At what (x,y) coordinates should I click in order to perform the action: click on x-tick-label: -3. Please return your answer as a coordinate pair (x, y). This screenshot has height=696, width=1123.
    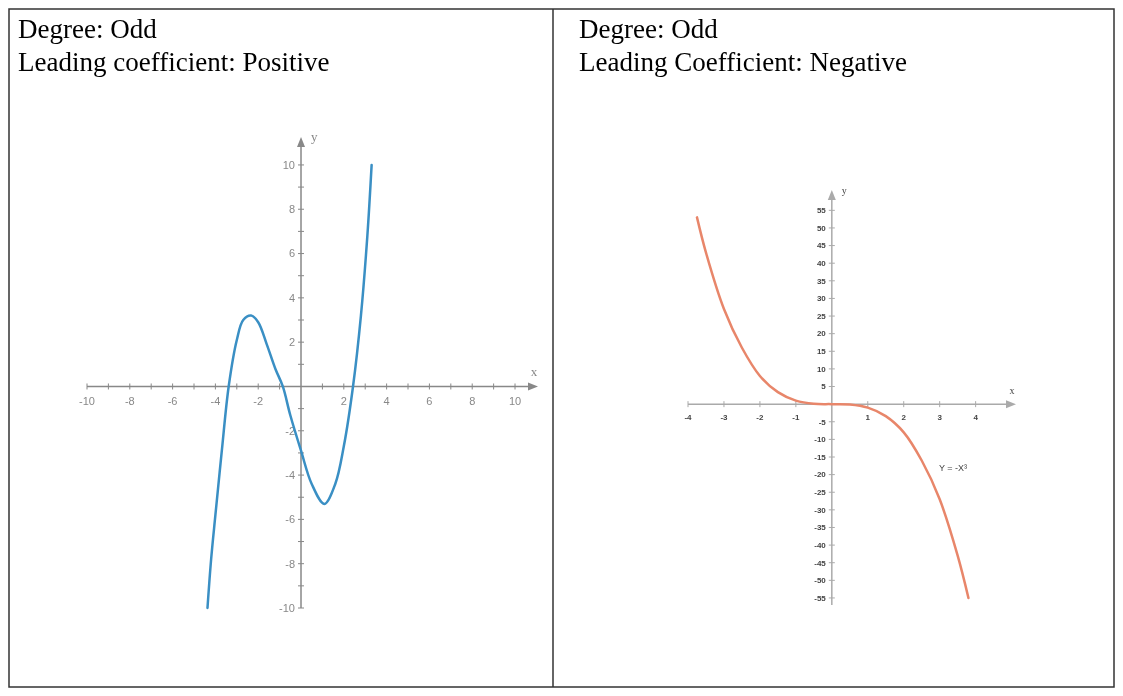
    Looking at the image, I should click on (724, 418).